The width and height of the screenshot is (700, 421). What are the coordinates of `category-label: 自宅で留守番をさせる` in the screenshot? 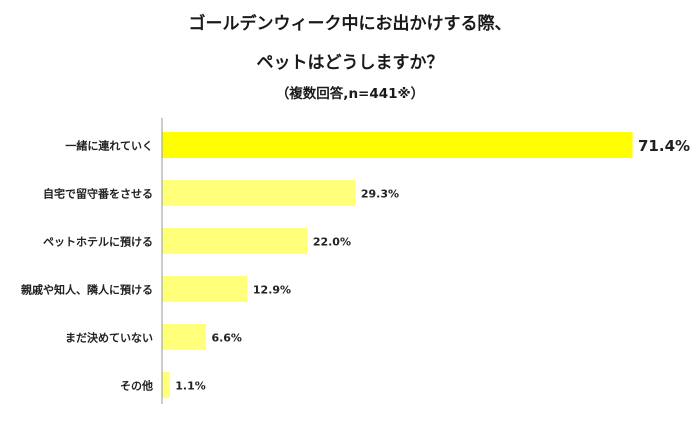 It's located at (98, 194).